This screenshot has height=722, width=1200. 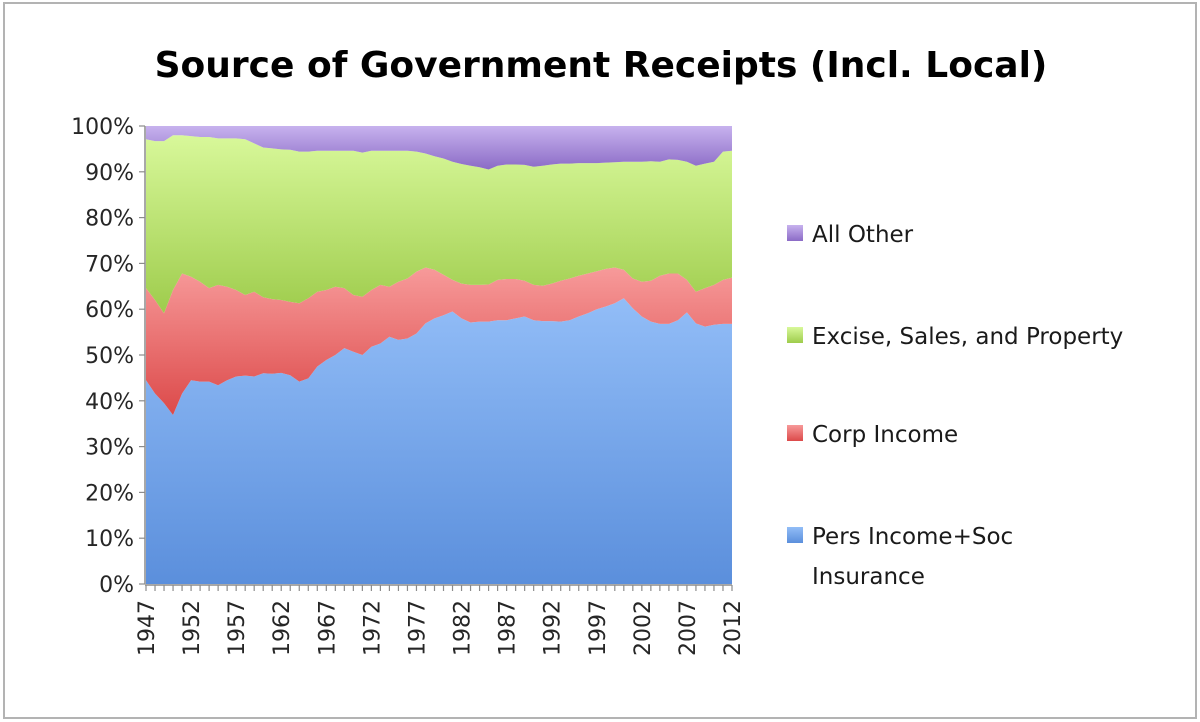 What do you see at coordinates (863, 235) in the screenshot?
I see `legend-label: All Other` at bounding box center [863, 235].